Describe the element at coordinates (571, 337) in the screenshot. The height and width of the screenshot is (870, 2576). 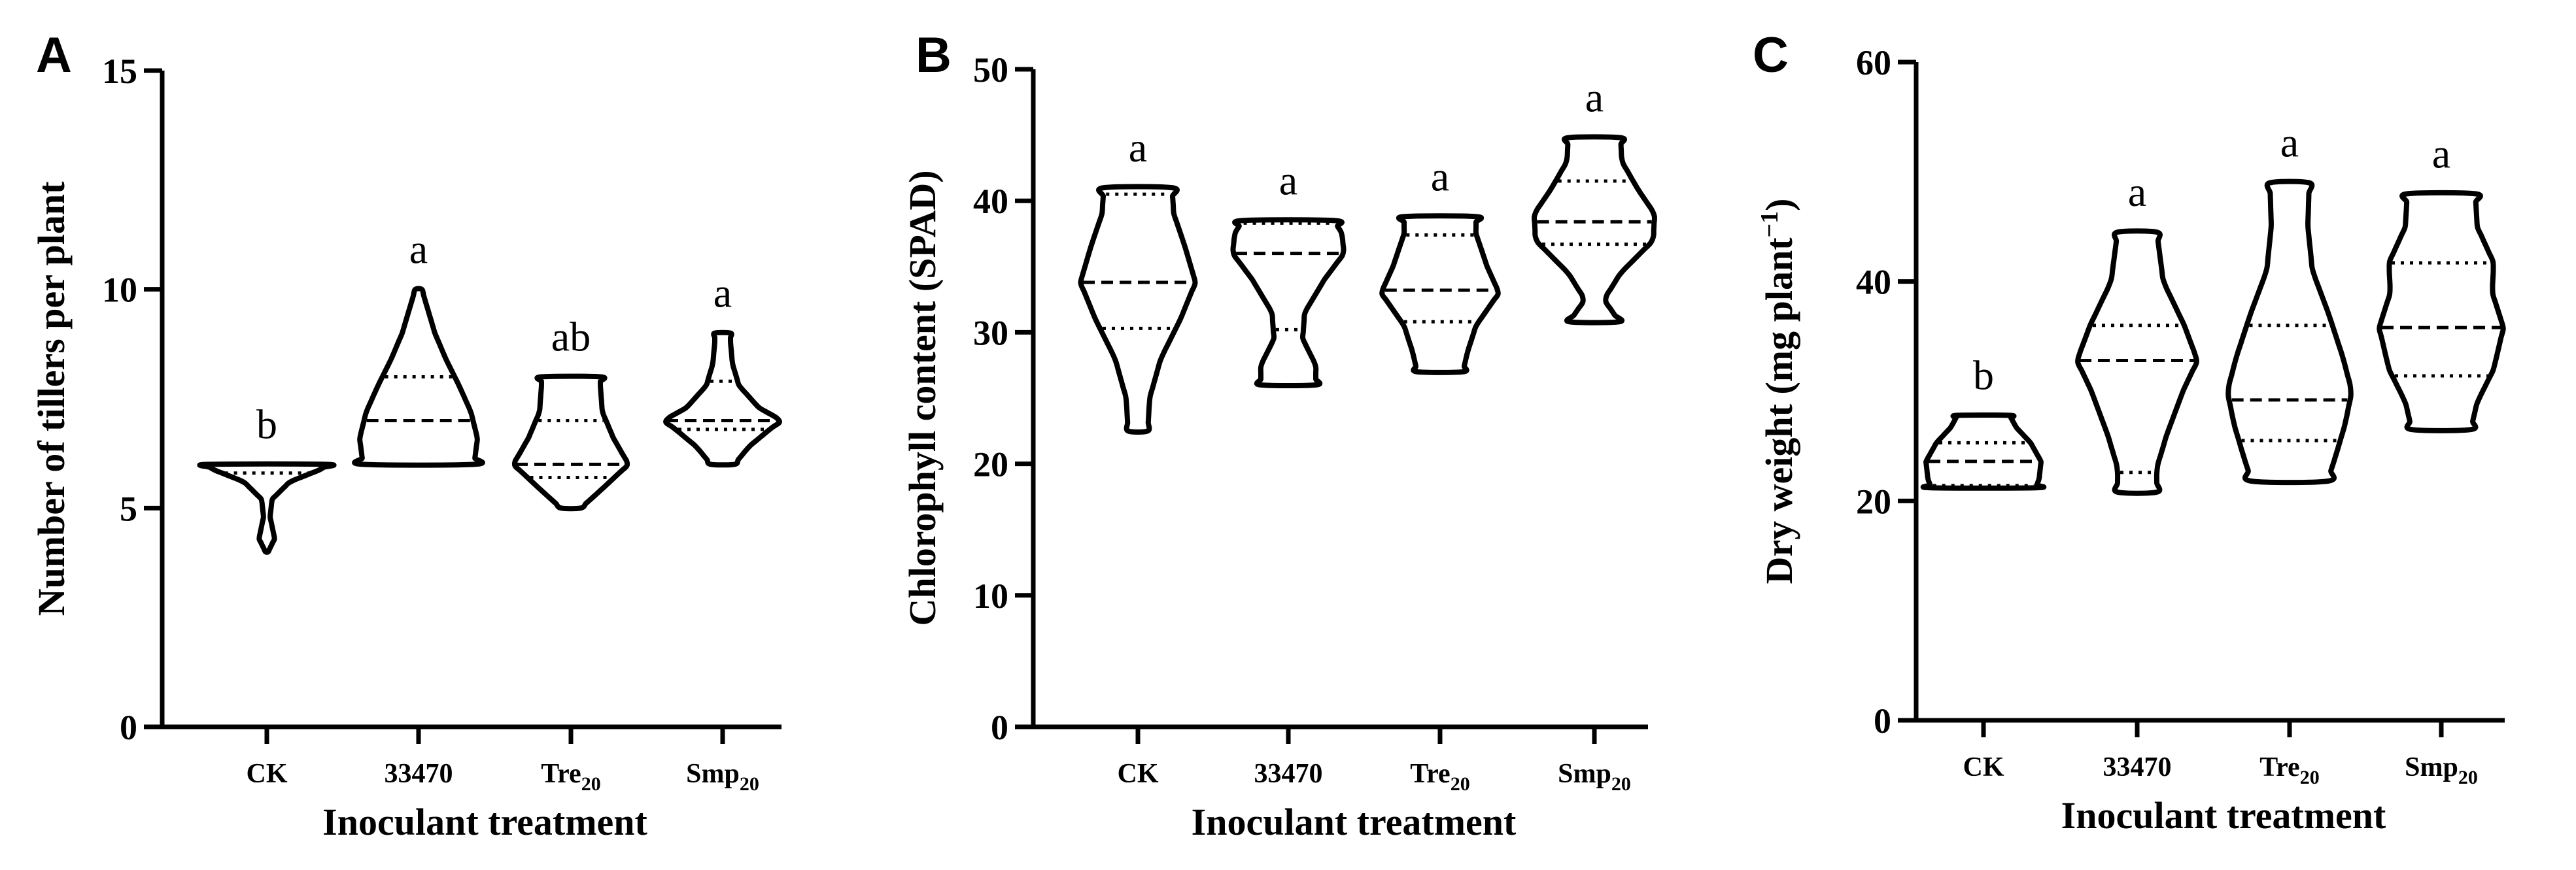
I see `significance-label: ab` at that location.